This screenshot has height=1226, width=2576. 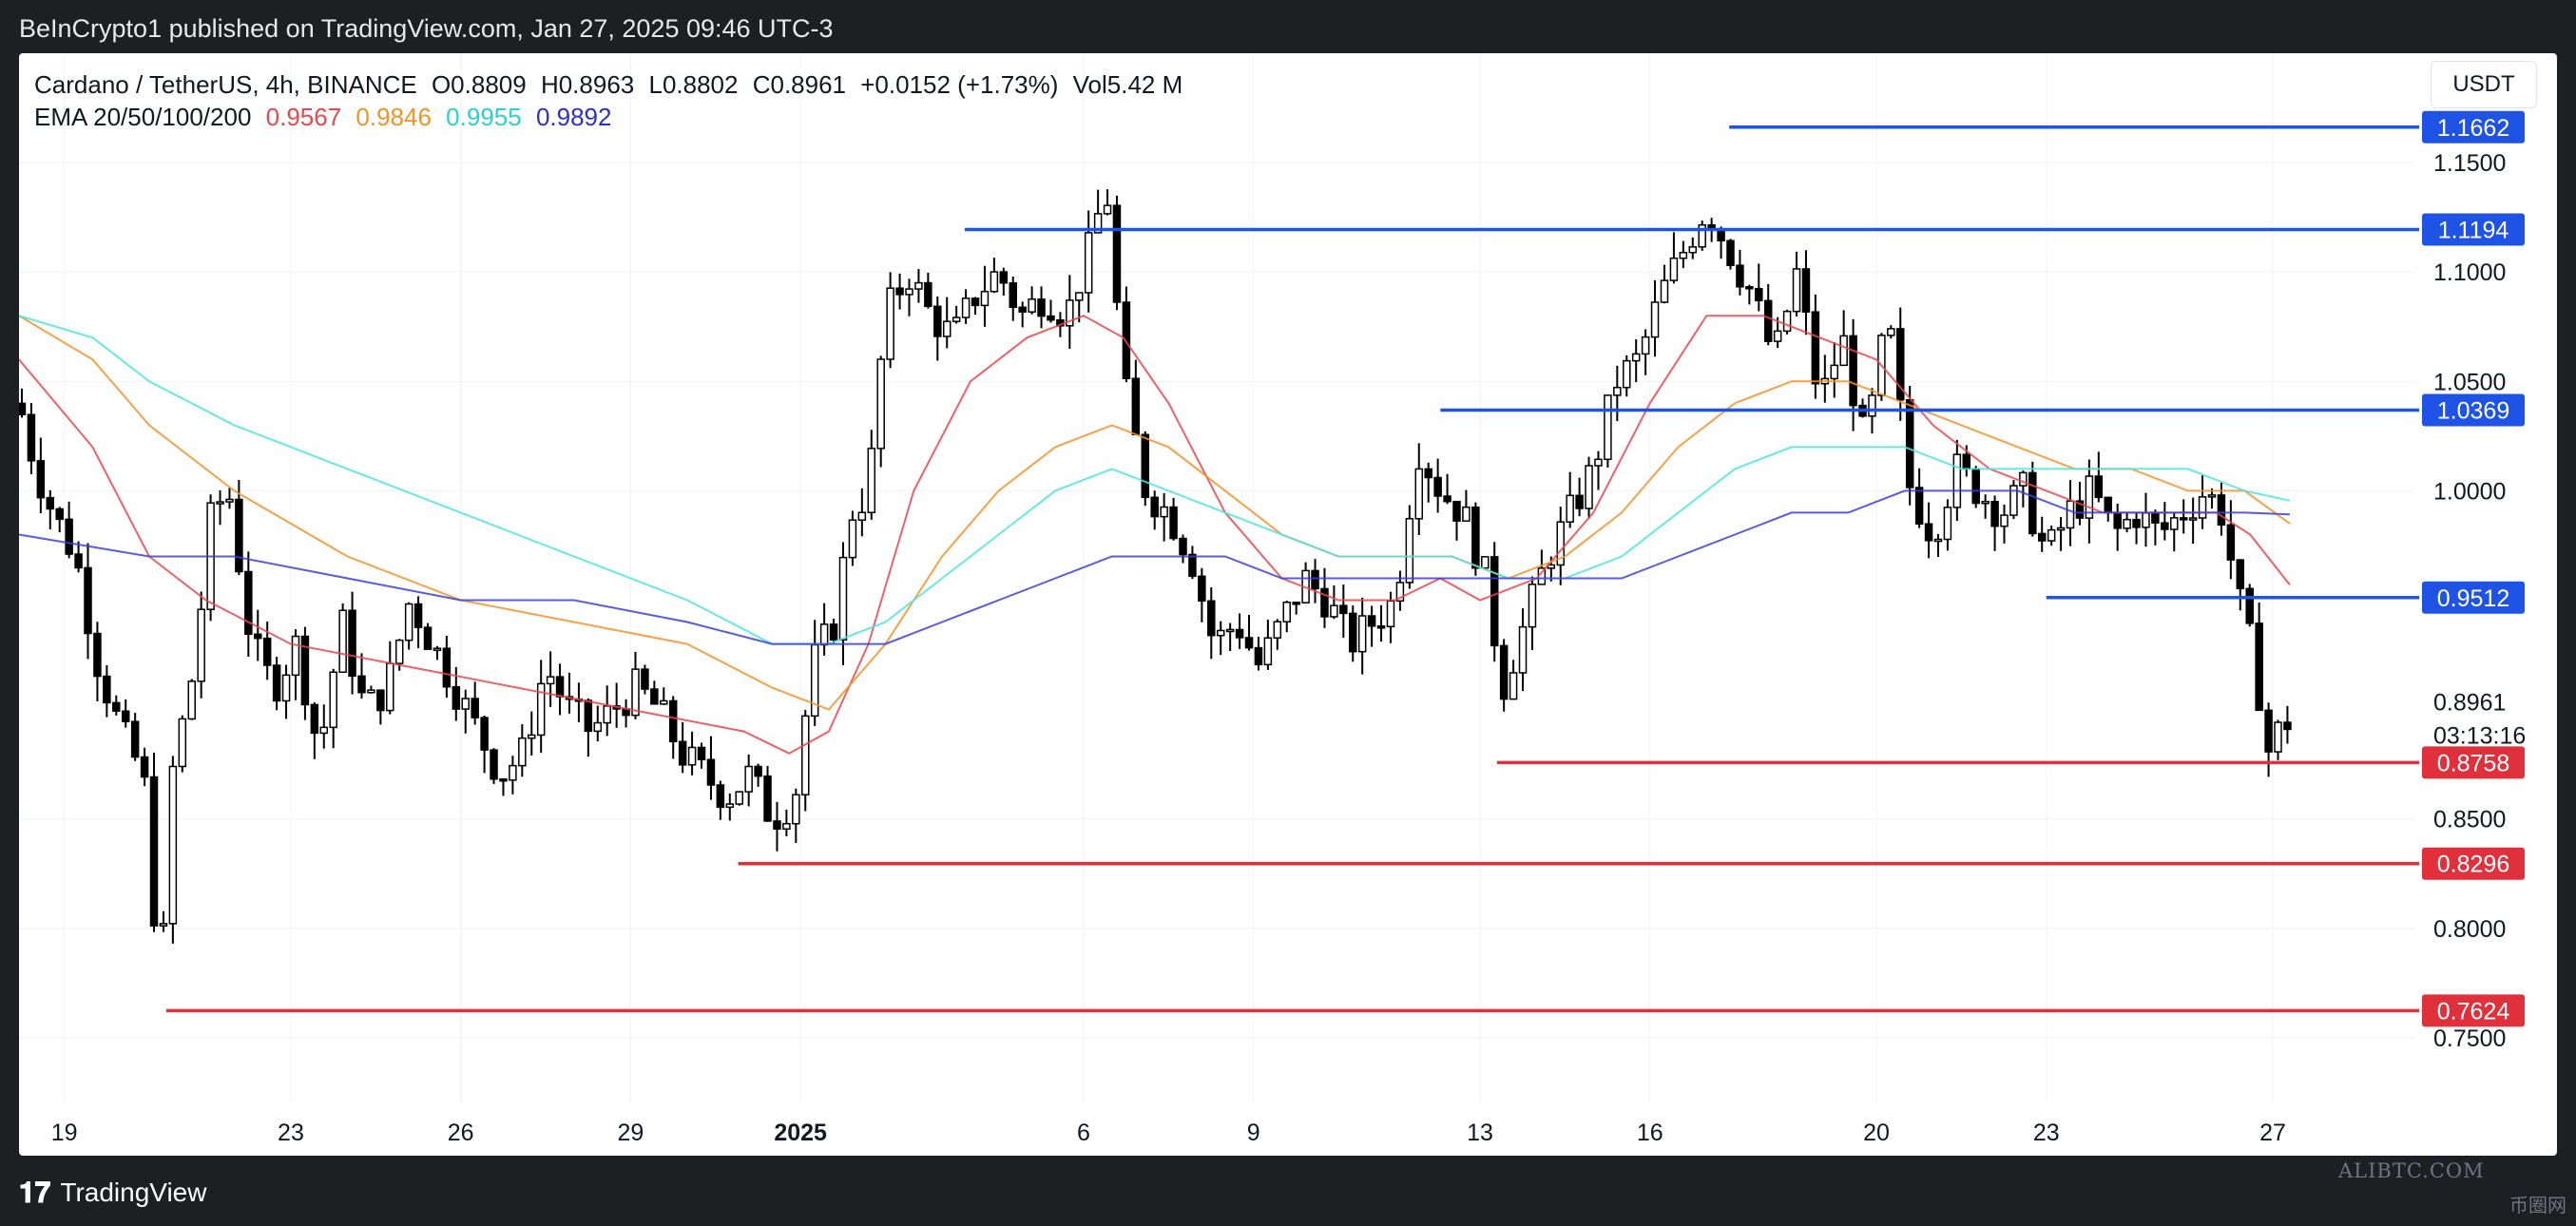 I want to click on currency-button: USDT, so click(x=2484, y=85).